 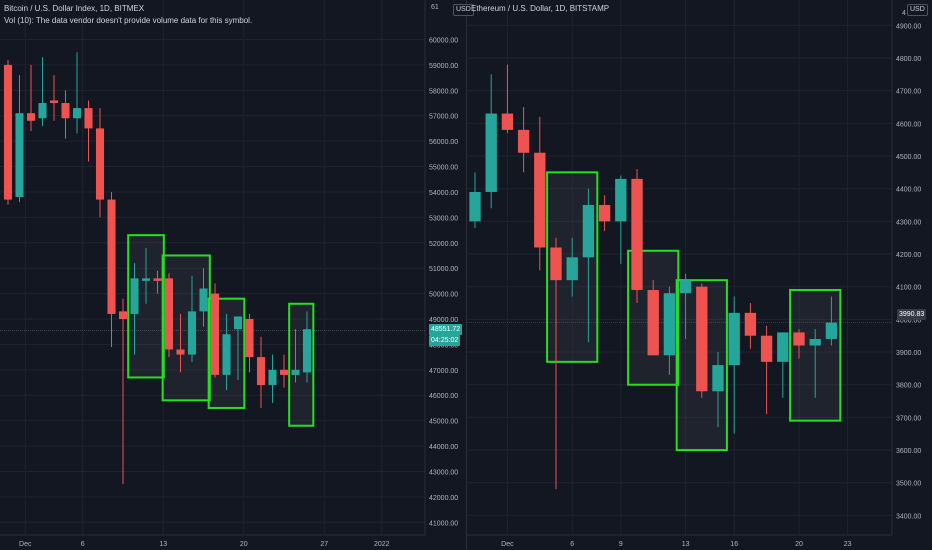 I want to click on eth-y-tick-label: 4000.00, so click(x=908, y=320).